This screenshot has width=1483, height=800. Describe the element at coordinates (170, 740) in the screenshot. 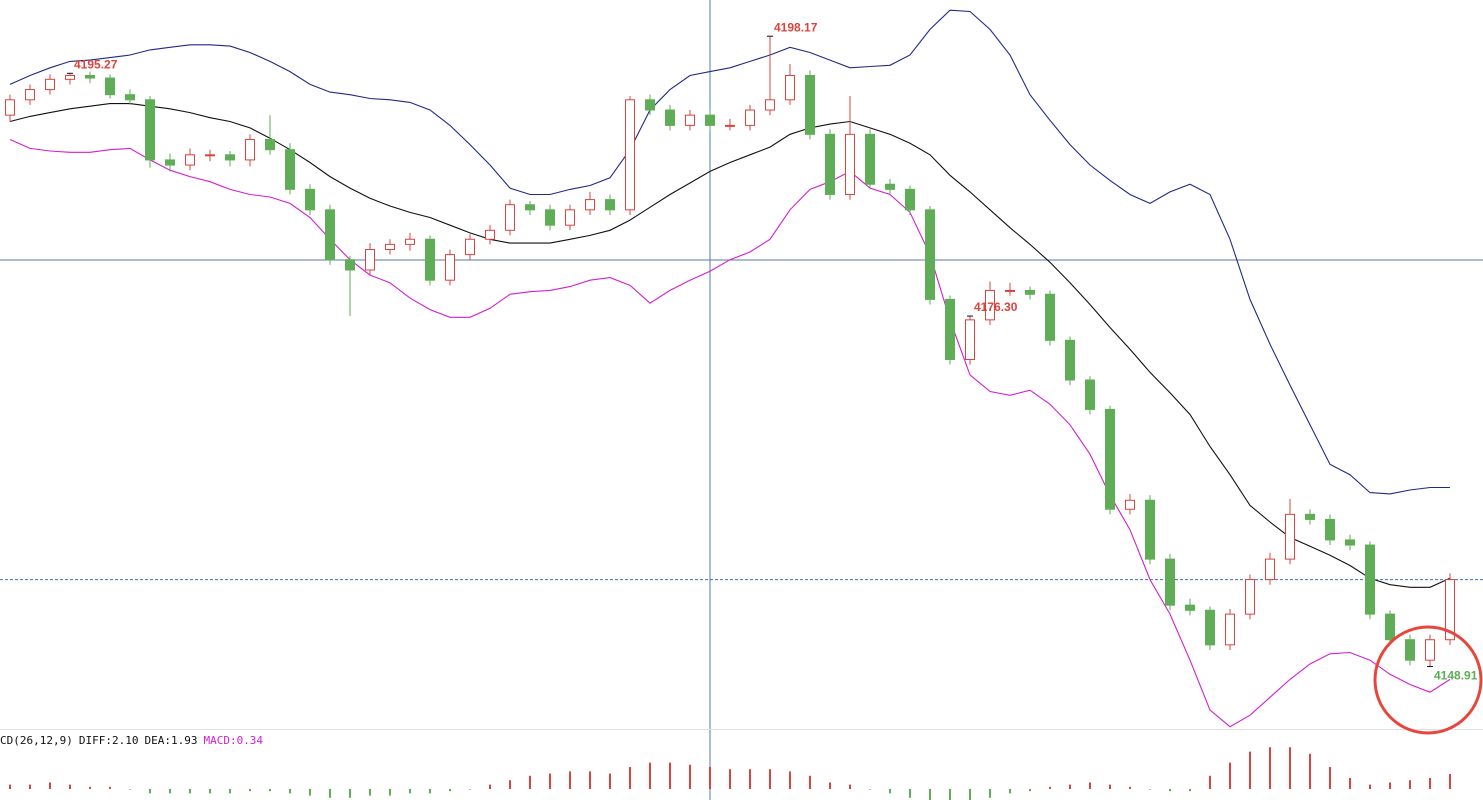

I see `dea-label: DEA:1.93` at that location.